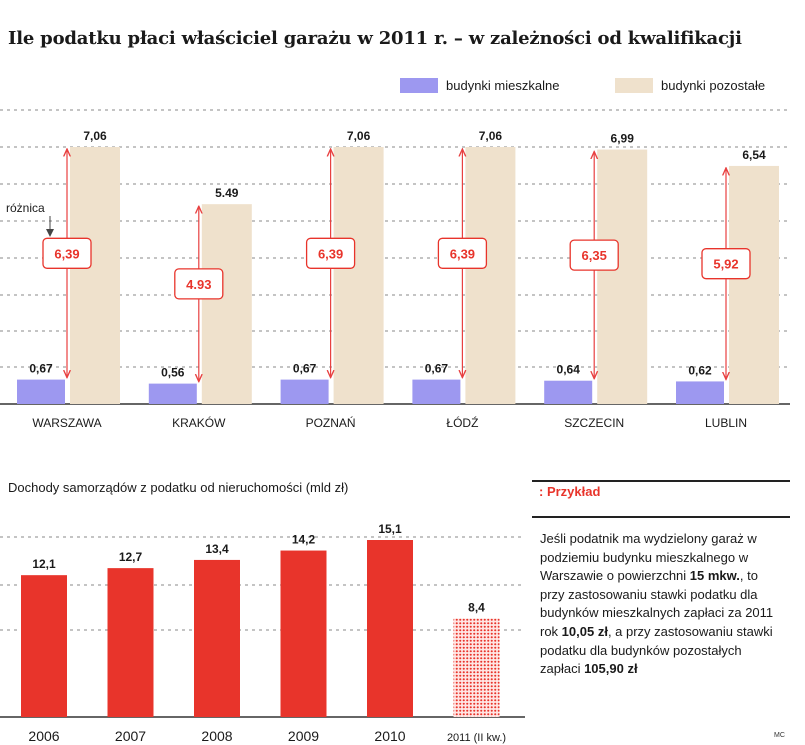  Describe the element at coordinates (779, 735) in the screenshot. I see `credit: MC` at that location.